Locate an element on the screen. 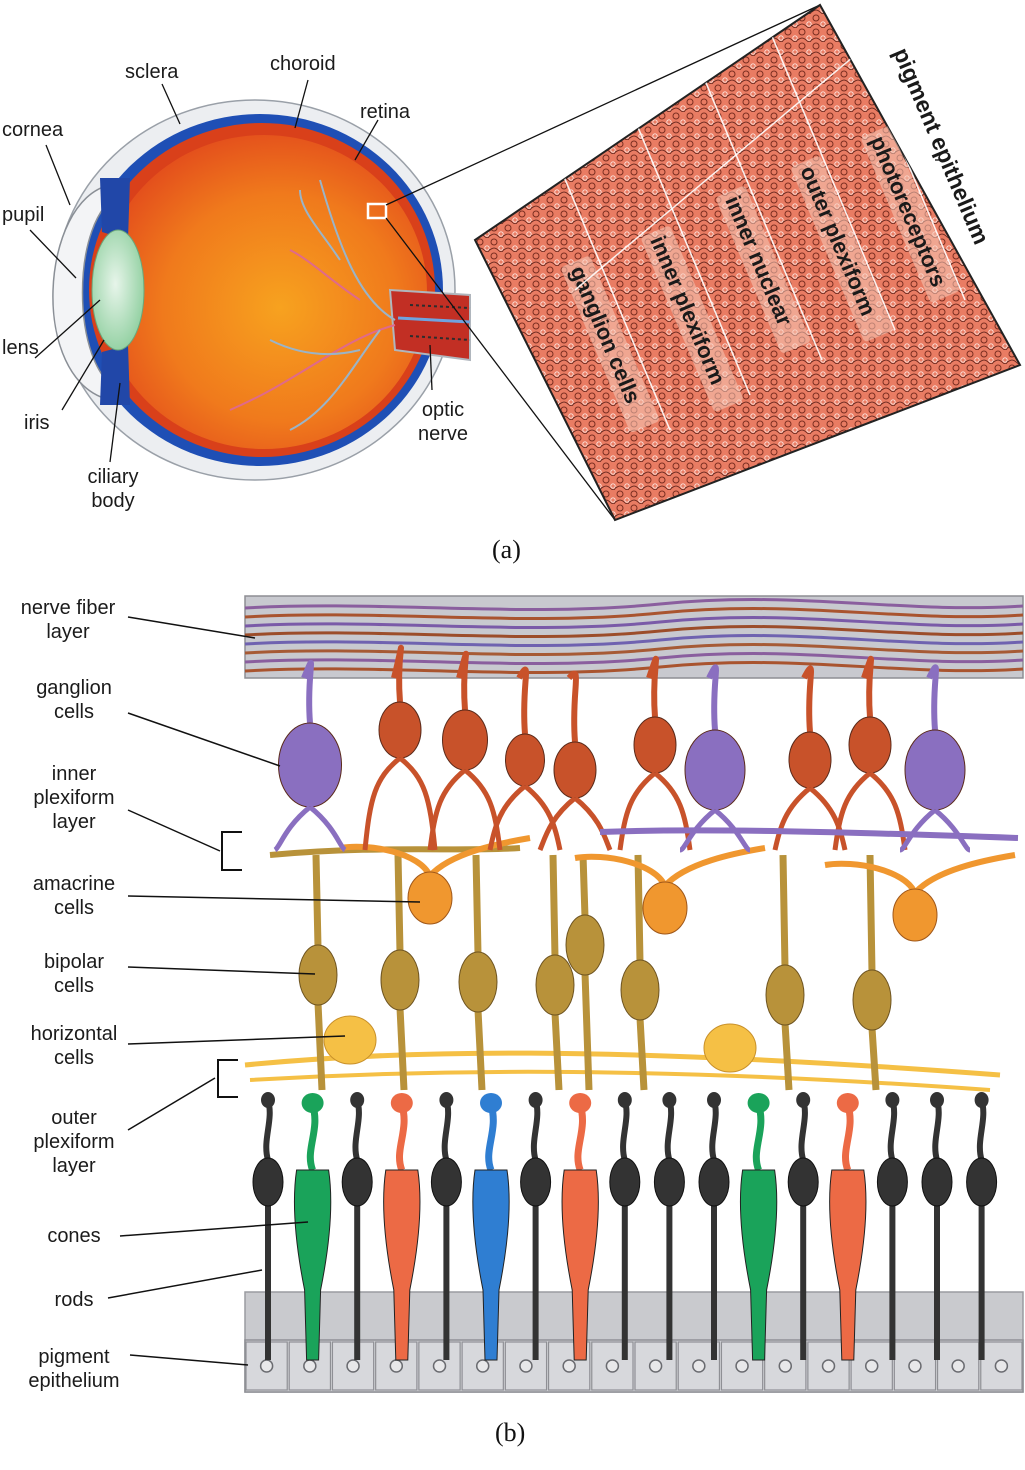 Image resolution: width=1025 pixels, height=1470 pixels. label-rods: rods is located at coordinates (74, 1300).